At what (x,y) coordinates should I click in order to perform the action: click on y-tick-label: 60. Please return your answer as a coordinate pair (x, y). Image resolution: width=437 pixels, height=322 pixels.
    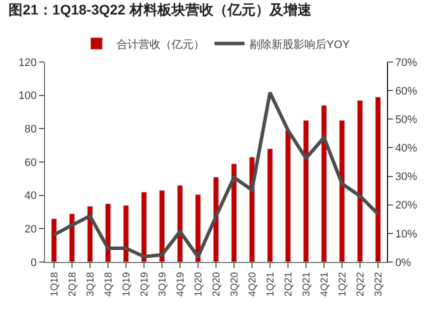
    Looking at the image, I should click on (30, 162).